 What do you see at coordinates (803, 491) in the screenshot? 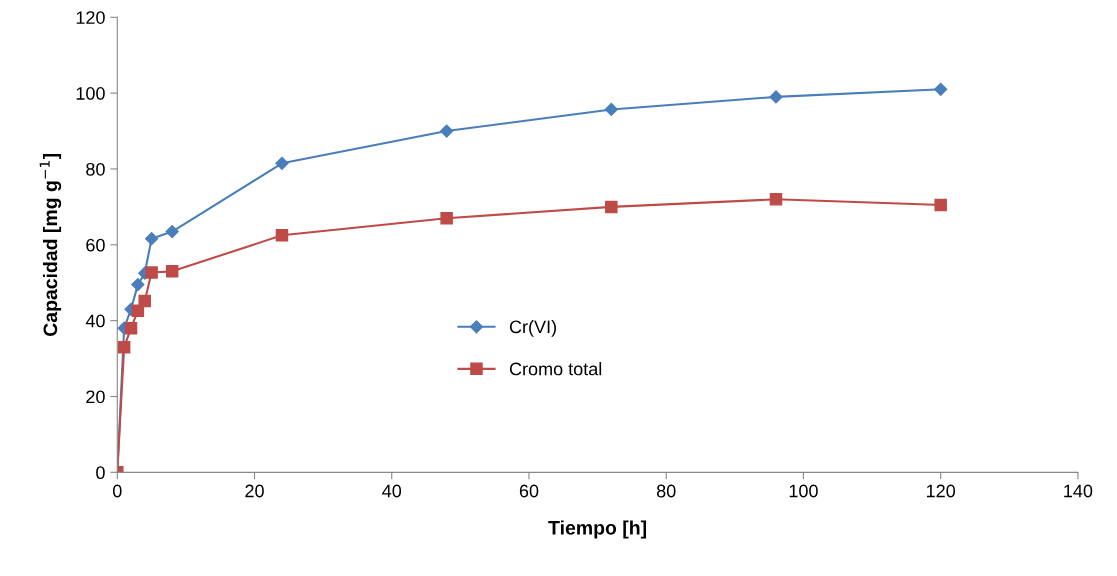
I see `x-tick-label: 100` at bounding box center [803, 491].